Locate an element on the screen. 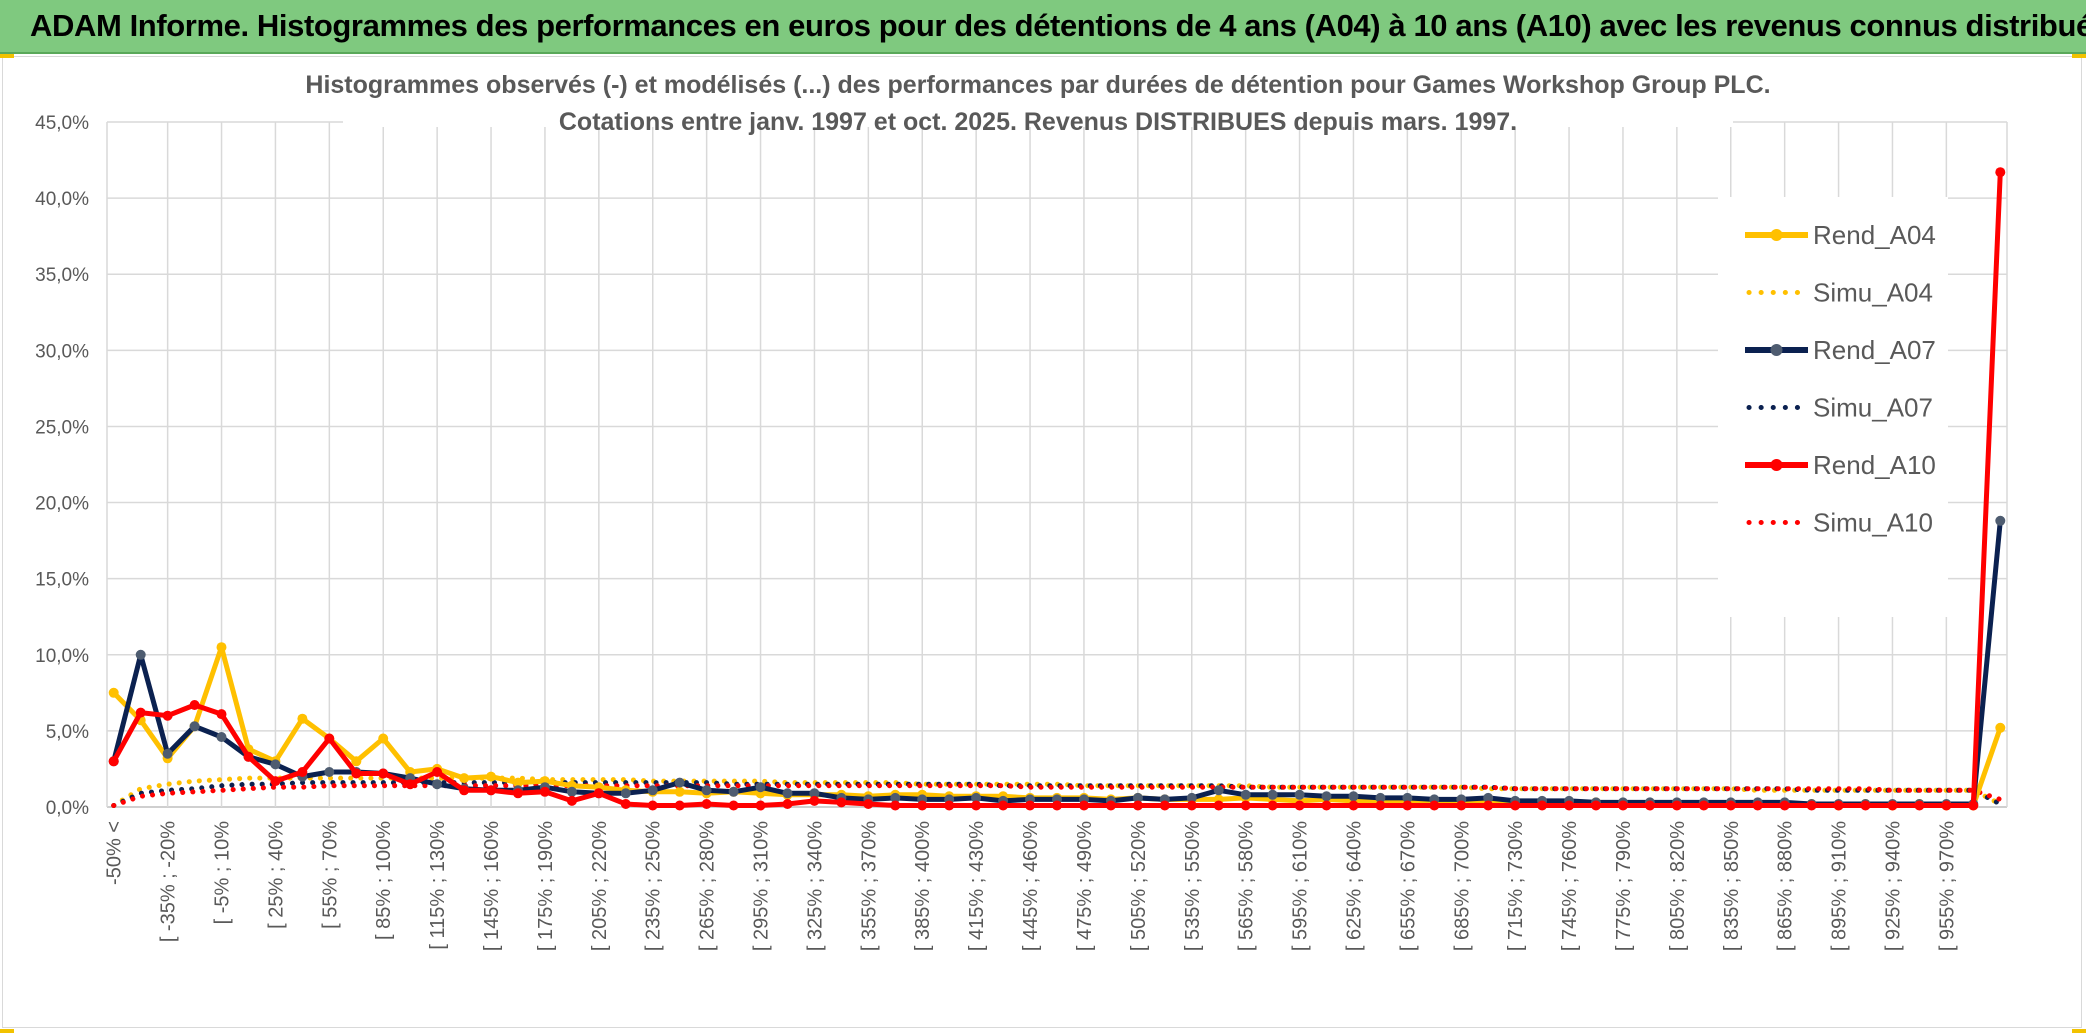  x-tick-label: [ 385% ; 400% is located at coordinates (923, 886).